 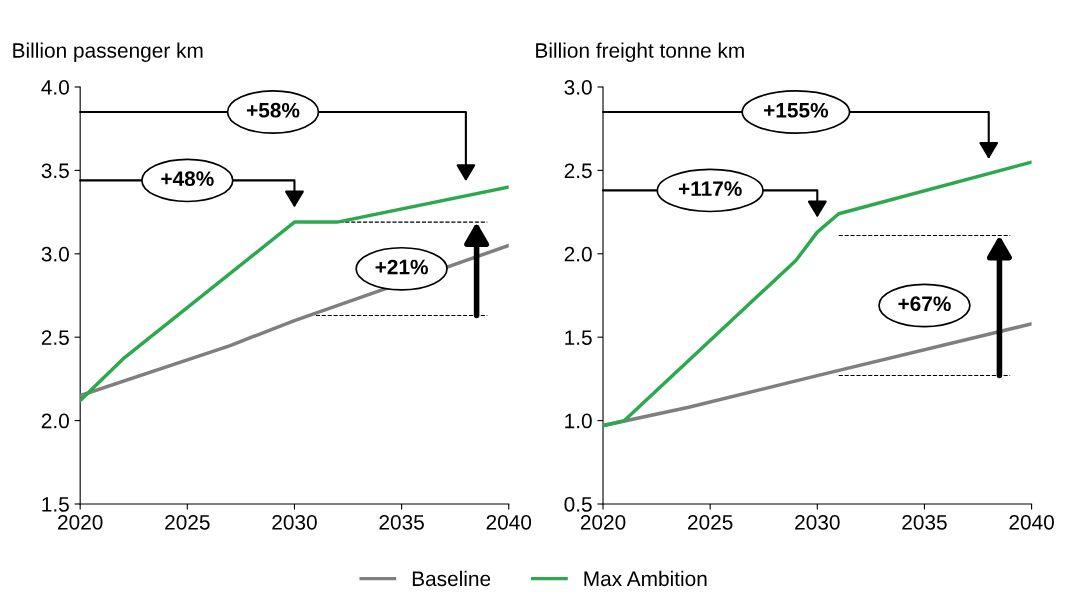 What do you see at coordinates (187, 178) in the screenshot?
I see `annotation: +48%` at bounding box center [187, 178].